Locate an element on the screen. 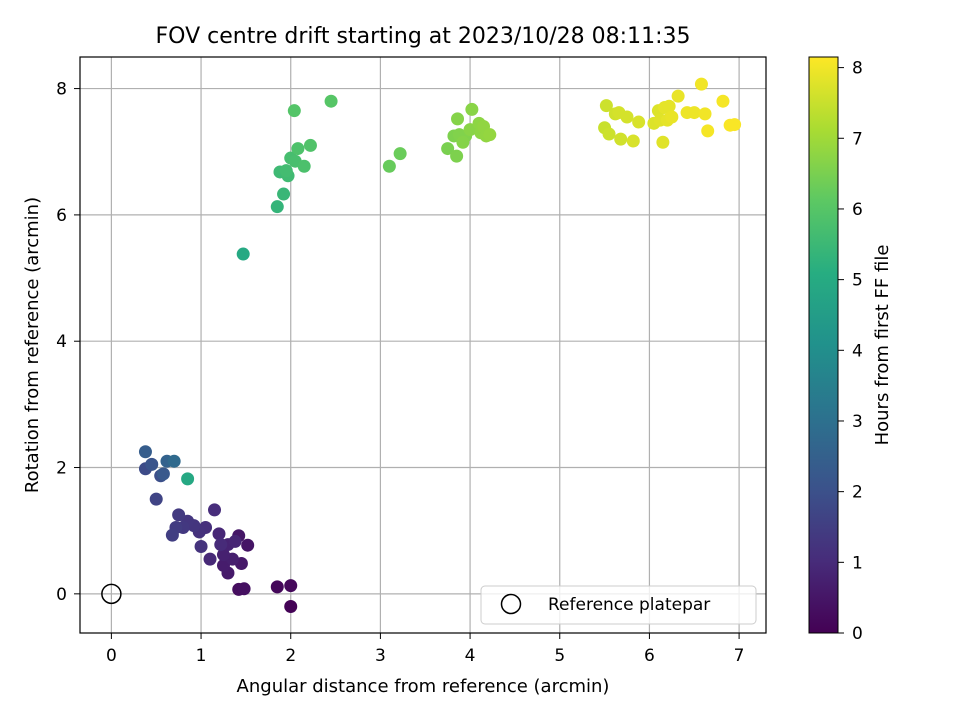 Image resolution: width=960 pixels, height=720 pixels. colorbar-tick-label: 4 is located at coordinates (857, 351).